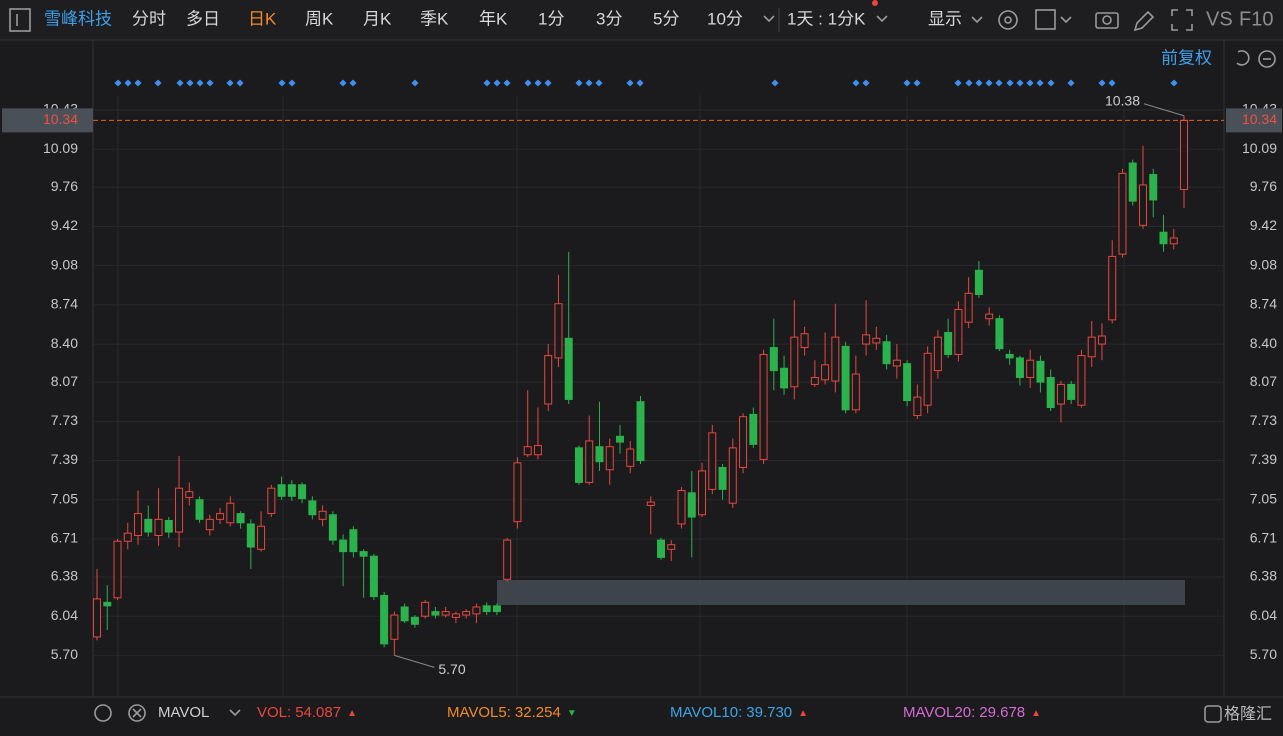 This screenshot has height=736, width=1283. I want to click on y-tick-label: 8.74, so click(64, 304).